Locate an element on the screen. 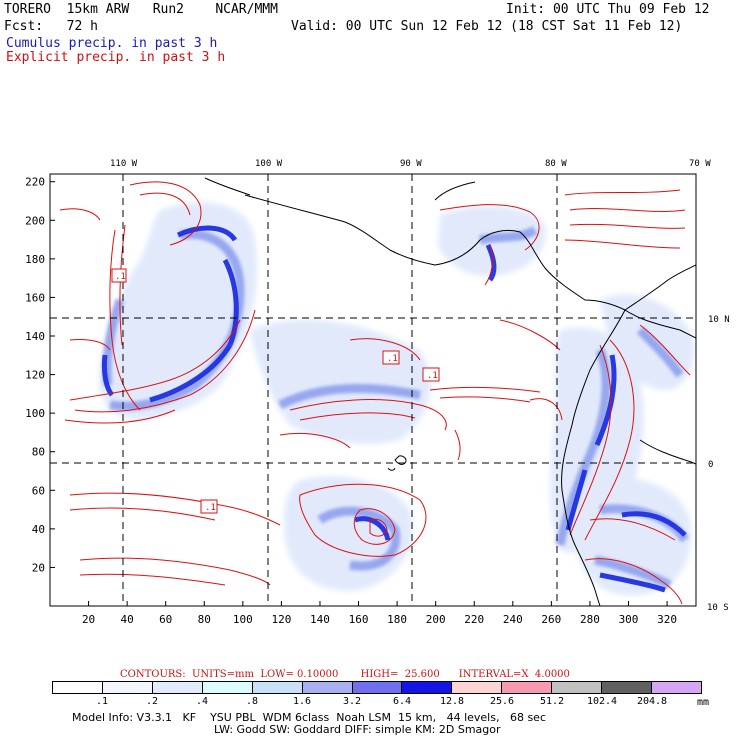 The width and height of the screenshot is (740, 740). x-tick-label: 260 is located at coordinates (551, 619).